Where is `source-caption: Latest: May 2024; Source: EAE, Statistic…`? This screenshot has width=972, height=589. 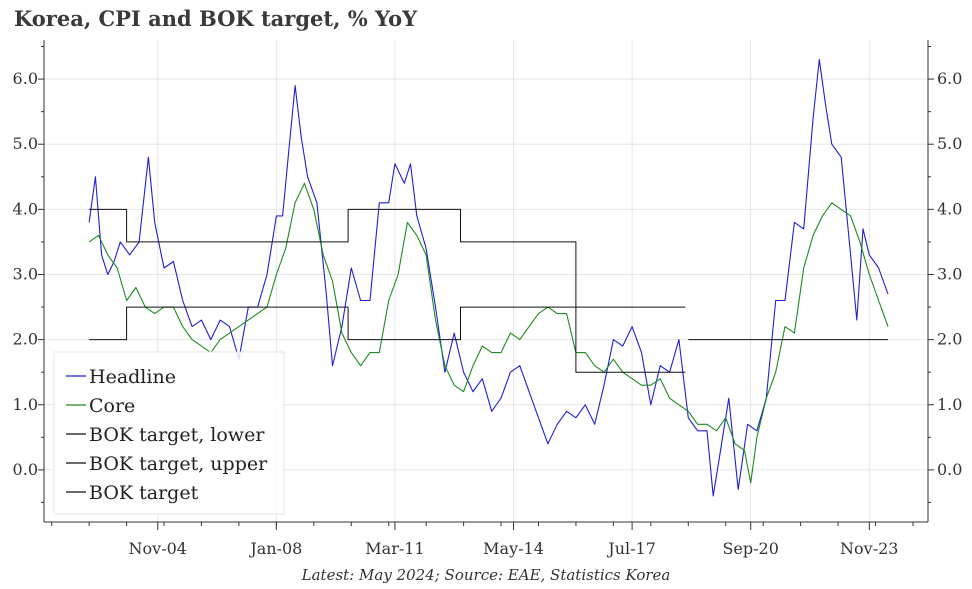 source-caption: Latest: May 2024; Source: EAE, Statistic… is located at coordinates (486, 575).